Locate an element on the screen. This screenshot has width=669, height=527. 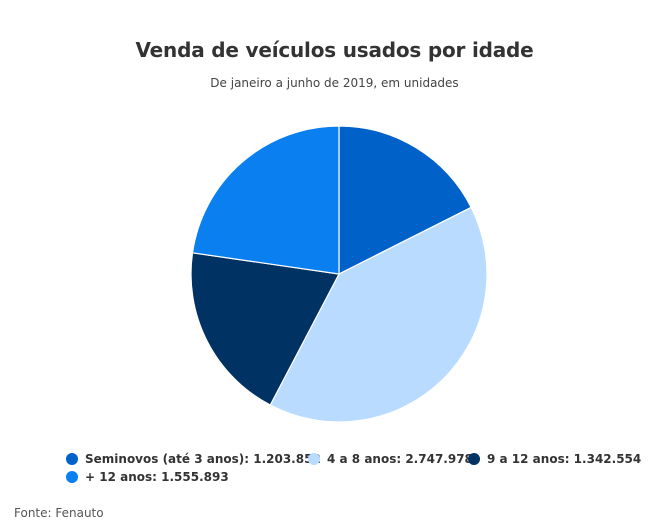
legend-item: + 12 anos: 1.555.893 is located at coordinates (147, 477).